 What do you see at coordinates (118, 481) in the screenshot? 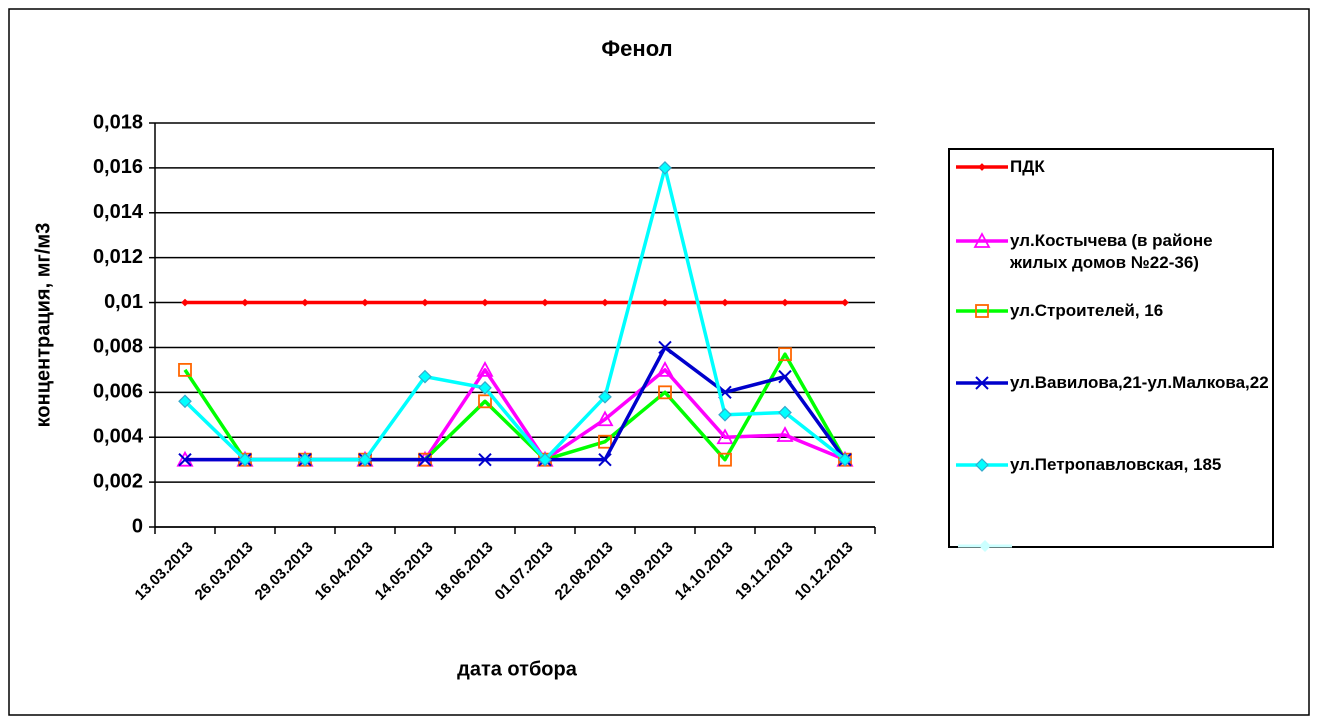
I see `y-tick-label: 0,002` at bounding box center [118, 481].